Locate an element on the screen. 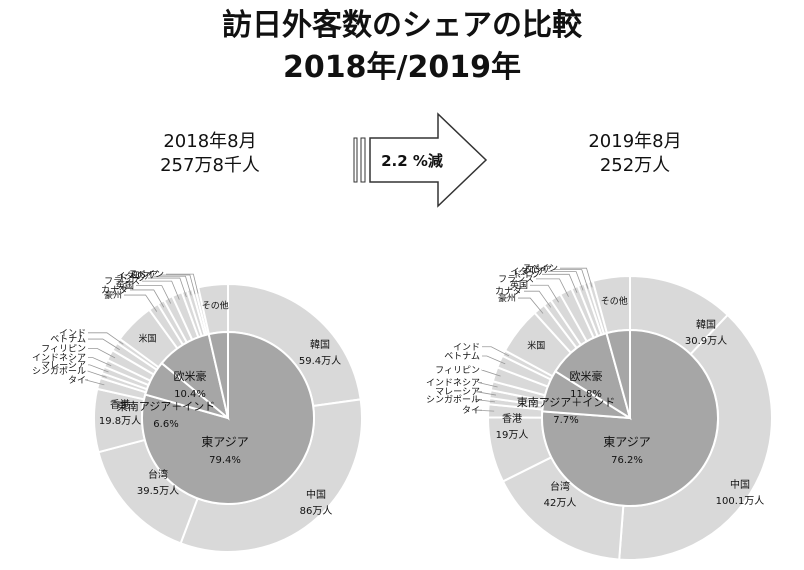 The image size is (804, 570). outer-label-2018-2: 台湾 is located at coordinates (158, 474).